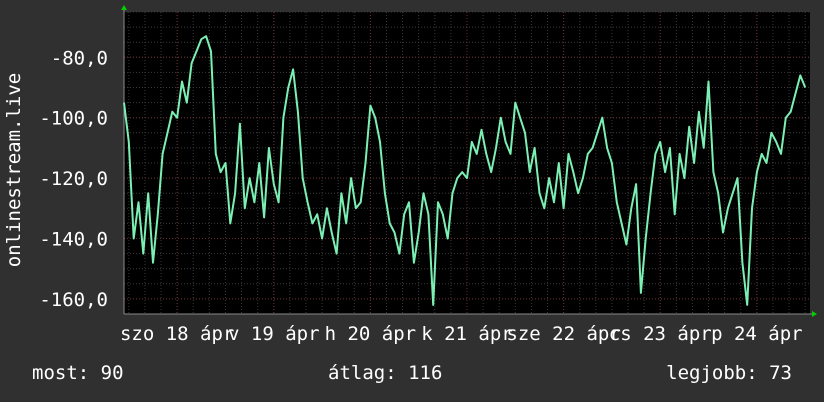 The height and width of the screenshot is (402, 824). I want to click on x-tick-label: h 20 ápr, so click(371, 334).